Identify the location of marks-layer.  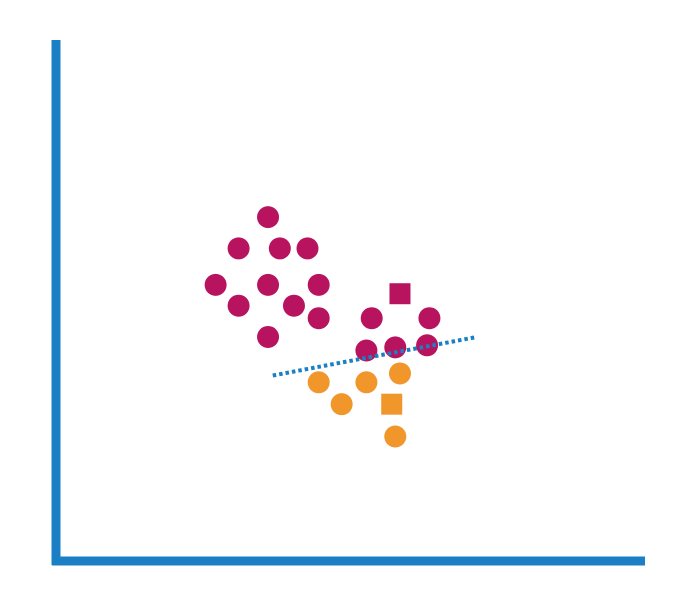
(322, 327).